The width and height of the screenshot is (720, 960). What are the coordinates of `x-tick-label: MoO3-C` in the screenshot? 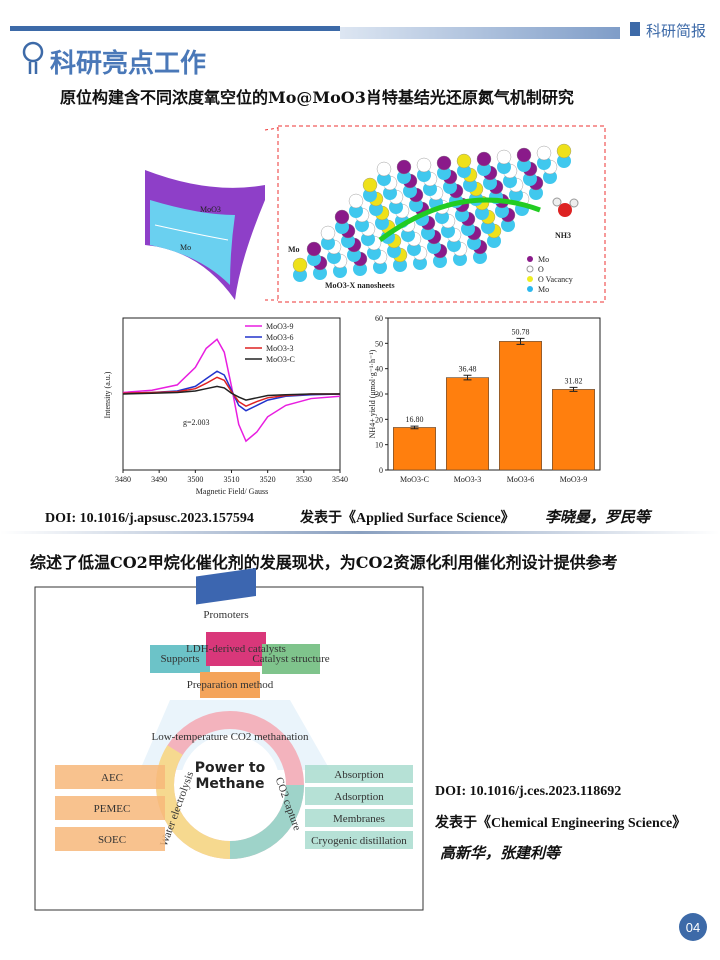 It's located at (414, 479).